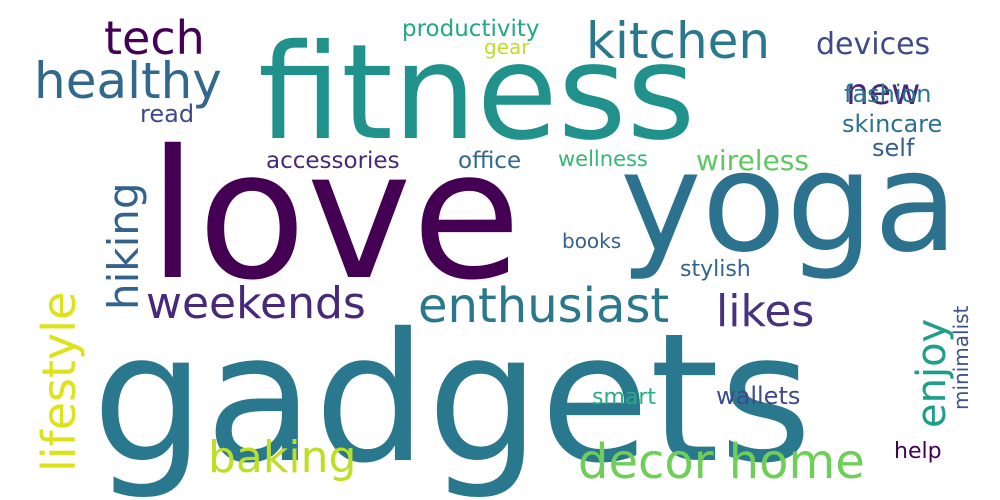 Image resolution: width=1000 pixels, height=500 pixels. What do you see at coordinates (603, 159) in the screenshot?
I see `word-wellness: wellness` at bounding box center [603, 159].